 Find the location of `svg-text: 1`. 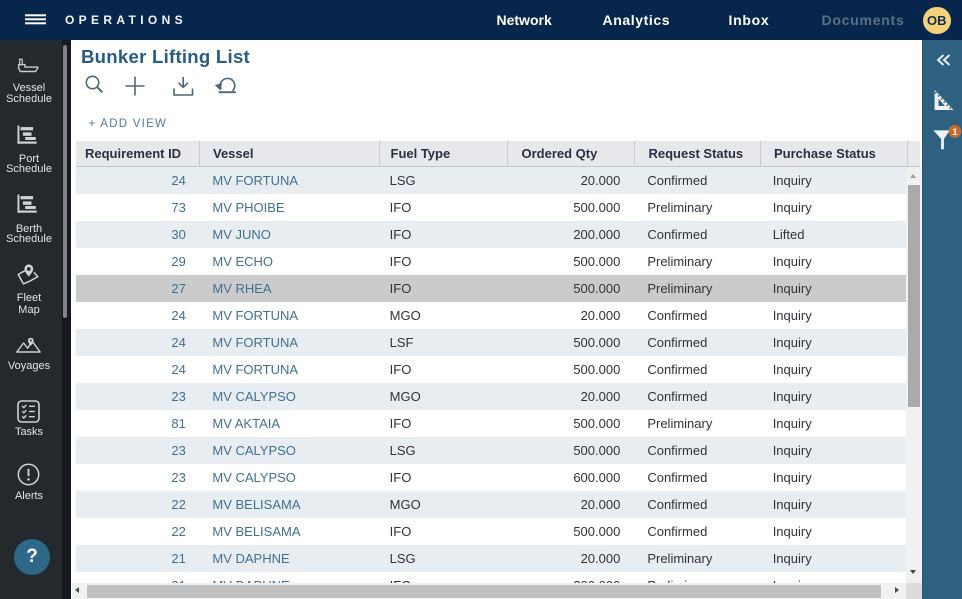

svg-text: 1 is located at coordinates (955, 132).